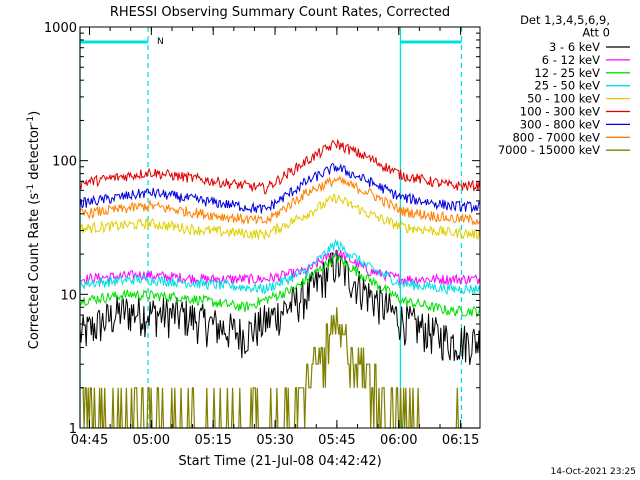 The image size is (640, 480). I want to click on x-tick-label: 06:15, so click(460, 440).